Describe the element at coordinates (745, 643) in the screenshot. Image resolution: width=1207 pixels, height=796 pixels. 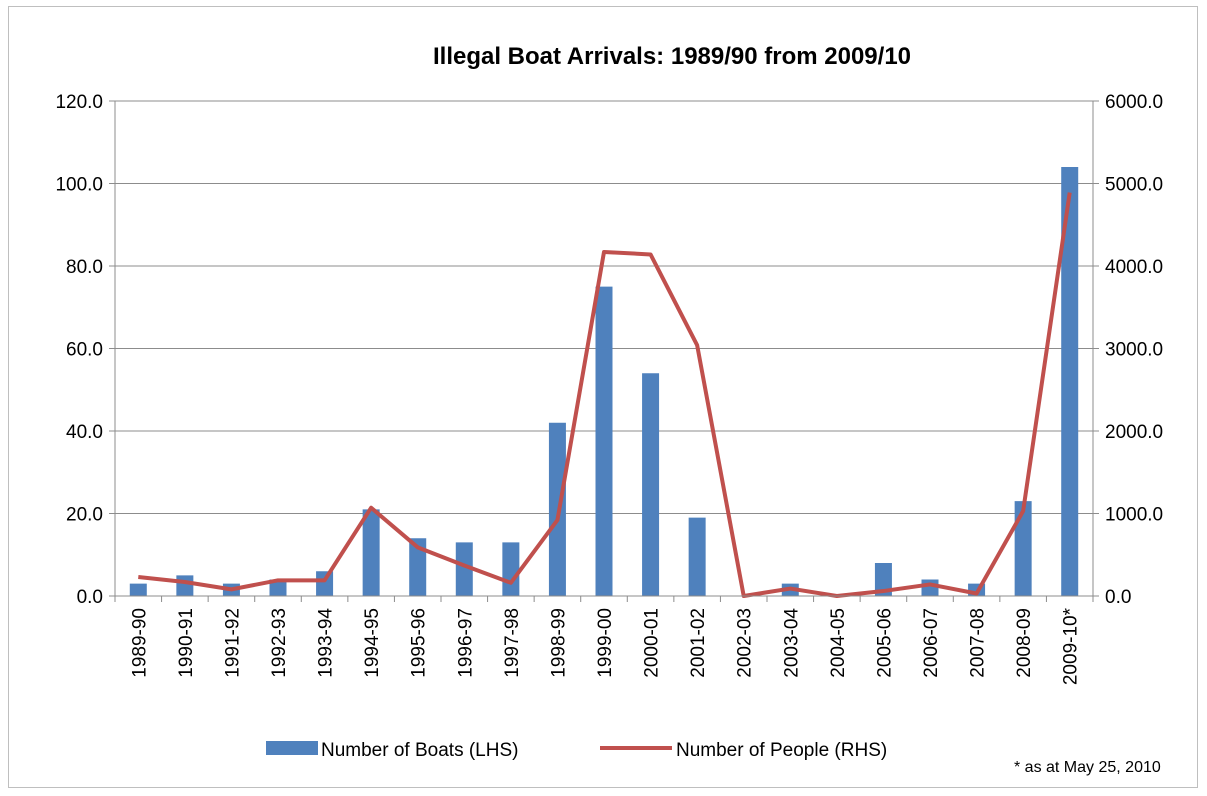
I see `x-tick-label: 2002-03` at that location.